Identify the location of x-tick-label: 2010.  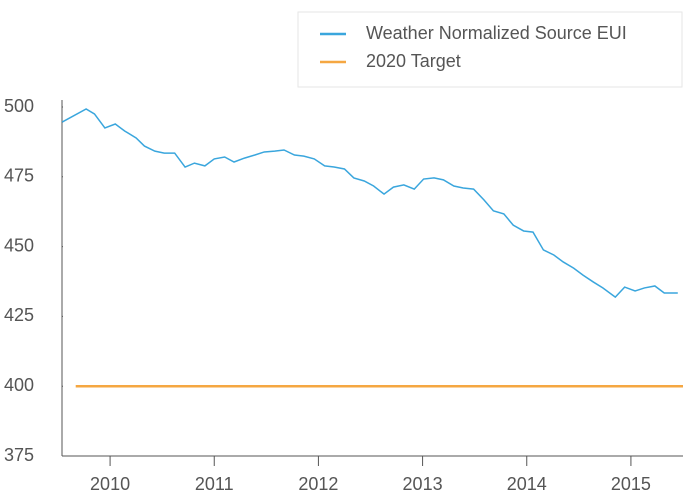
(110, 484).